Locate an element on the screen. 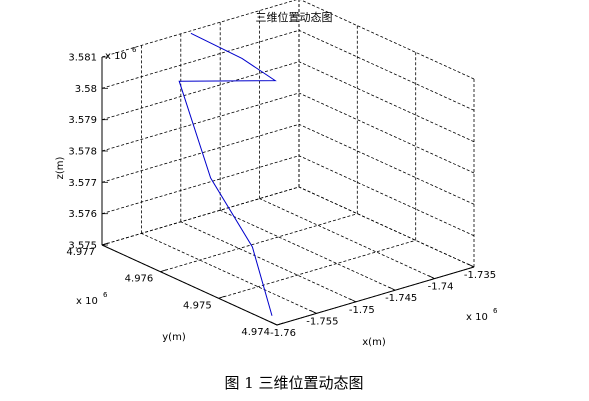 Image resolution: width=589 pixels, height=401 pixels. x-tick-label: -1.75 is located at coordinates (362, 310).